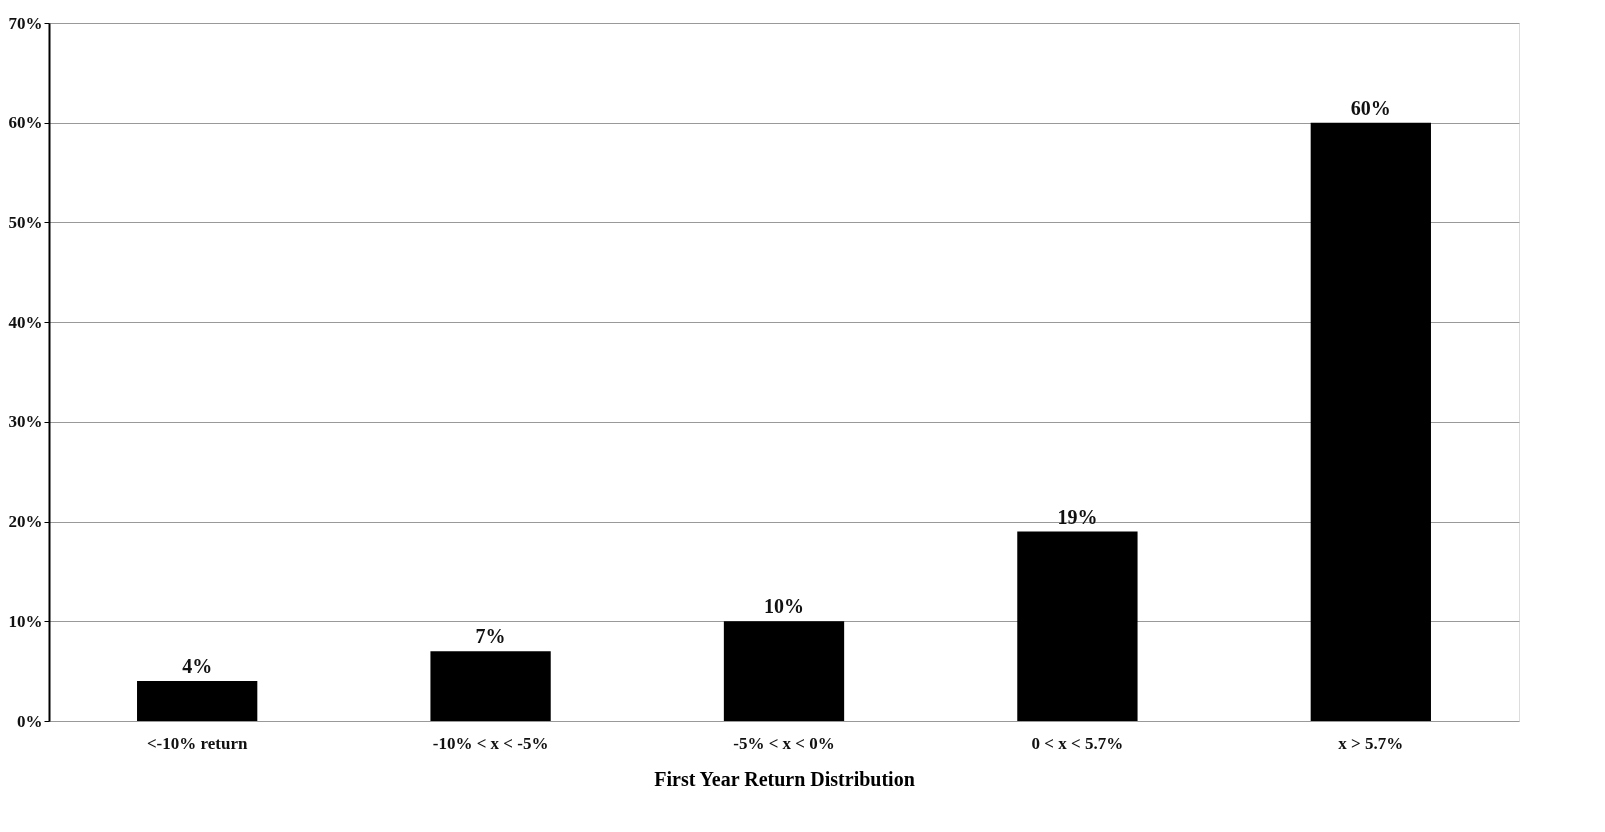  I want to click on data-label: 19%, so click(1077, 516).